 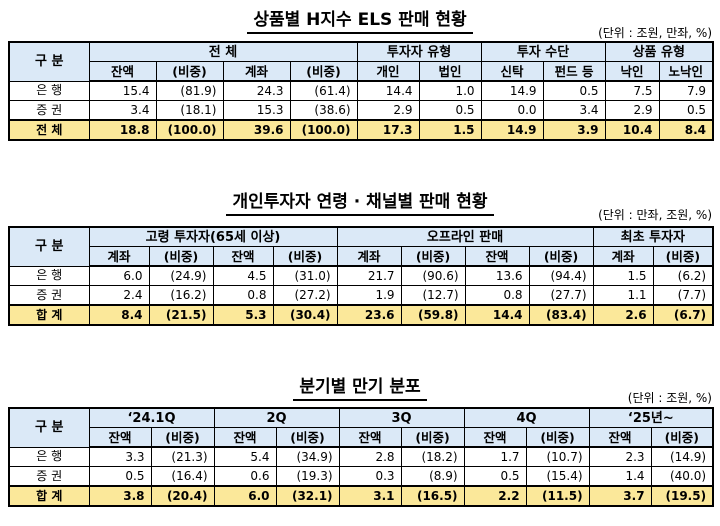 What do you see at coordinates (122, 90) in the screenshot?
I see `table-cell: 15.4` at bounding box center [122, 90].